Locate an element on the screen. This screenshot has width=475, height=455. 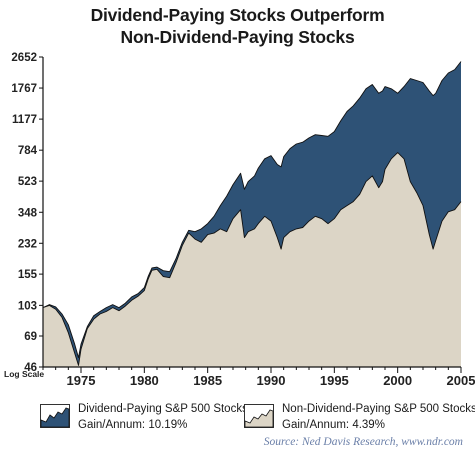
legend-swatch-dividend-icon is located at coordinates (55, 416).